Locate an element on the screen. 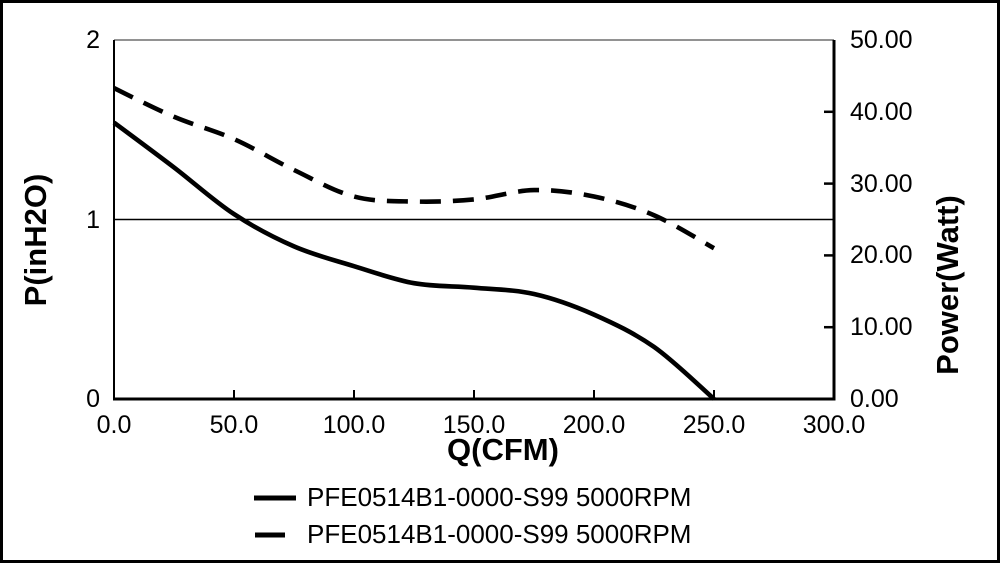  y-right-tick-label: 40.00 is located at coordinates (881, 111).